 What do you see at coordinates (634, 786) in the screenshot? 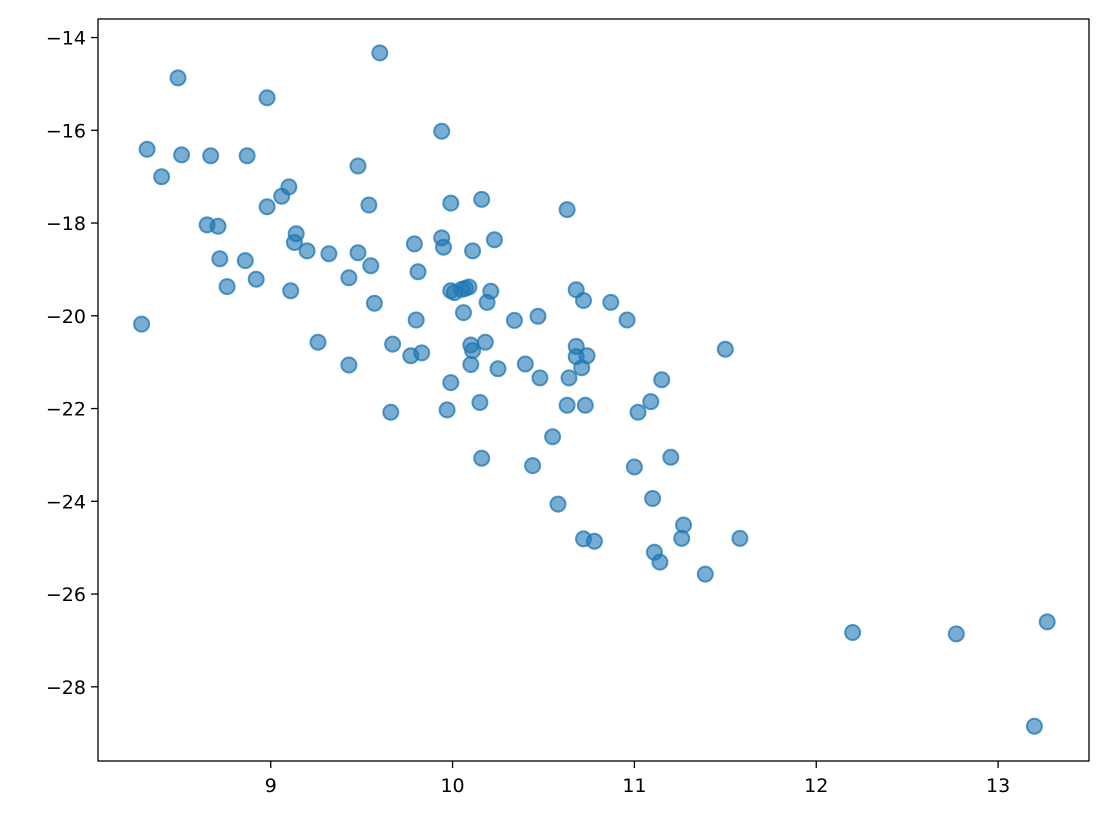
I see `x-tick-label: 11` at bounding box center [634, 786].